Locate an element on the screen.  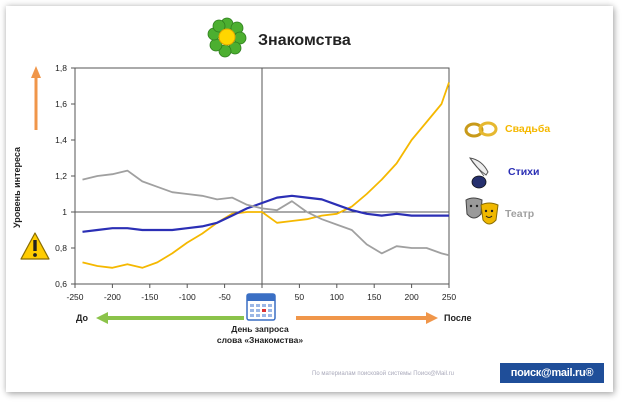
before-label: До is located at coordinates (82, 318).